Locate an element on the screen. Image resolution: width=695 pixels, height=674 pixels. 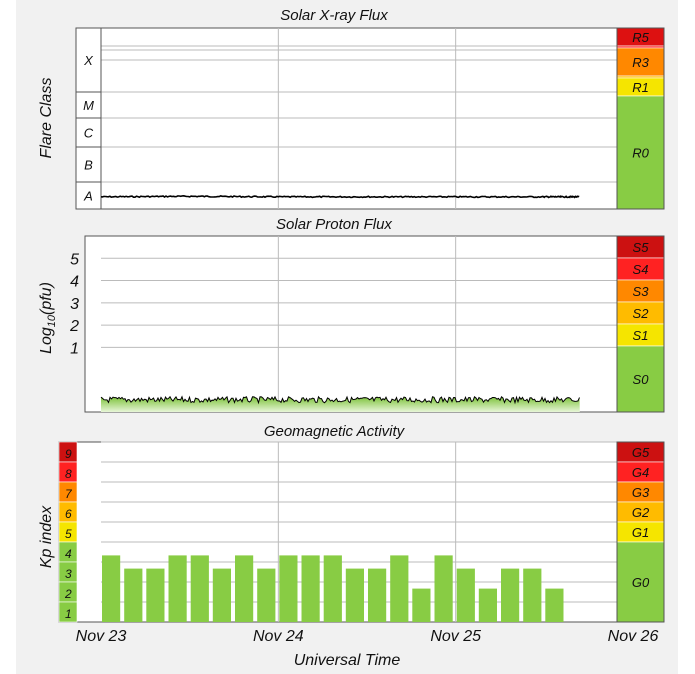
geomagnetic-storm-scale-label: G2 is located at coordinates (641, 512).